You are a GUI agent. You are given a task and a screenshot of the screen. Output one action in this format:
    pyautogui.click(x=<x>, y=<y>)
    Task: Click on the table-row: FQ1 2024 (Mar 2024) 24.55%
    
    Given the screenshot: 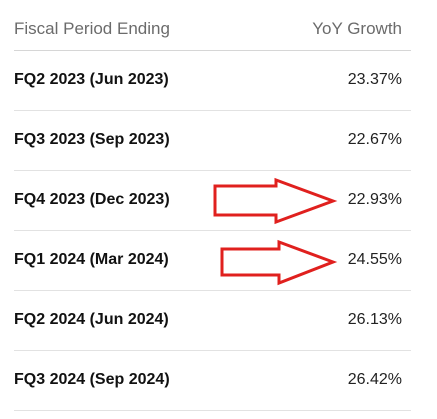 What is the action you would take?
    pyautogui.click(x=212, y=261)
    